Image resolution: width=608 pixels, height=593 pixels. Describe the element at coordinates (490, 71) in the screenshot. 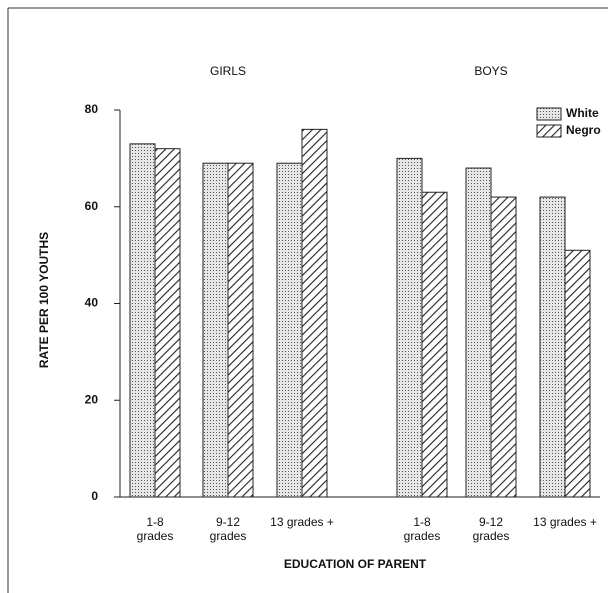

I see `group-title: BOYS` at that location.